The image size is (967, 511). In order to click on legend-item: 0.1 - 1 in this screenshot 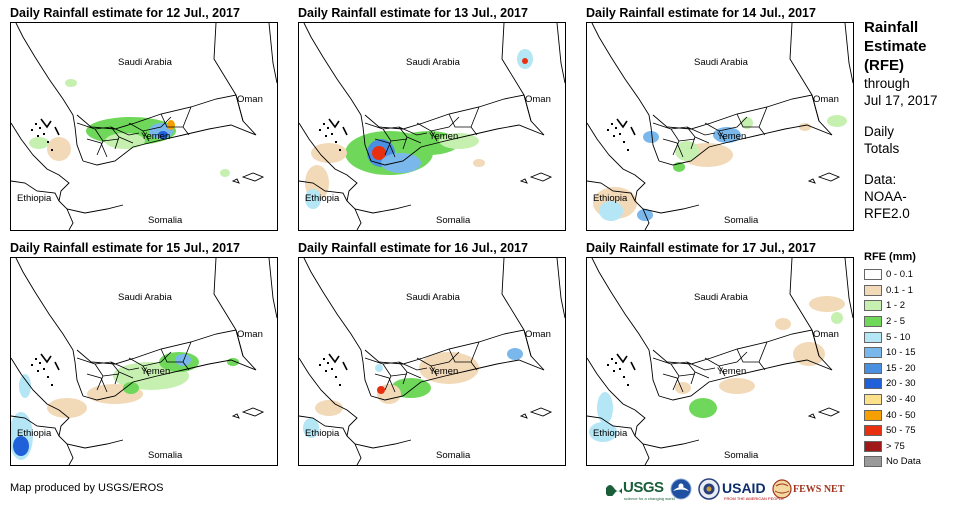, I will do `click(892, 291)`.